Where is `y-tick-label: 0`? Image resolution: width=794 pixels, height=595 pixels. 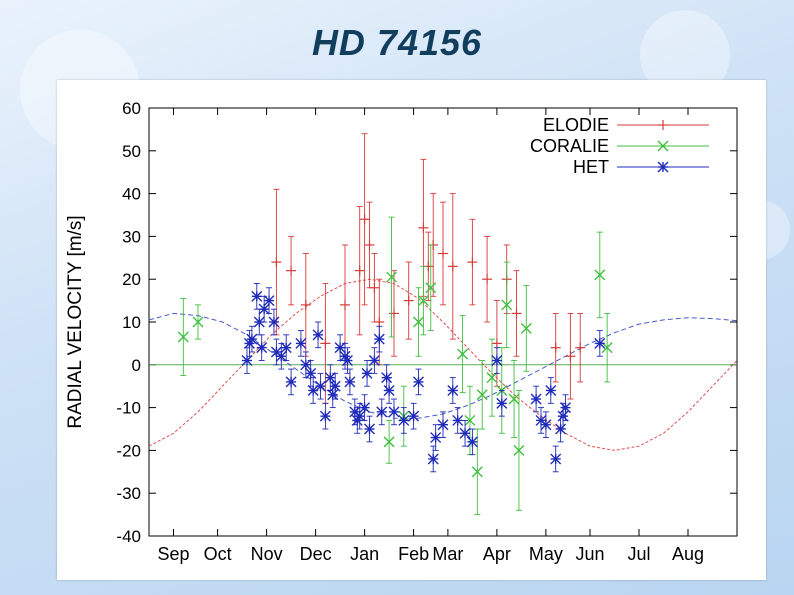 y-tick-label: 0 is located at coordinates (136, 365).